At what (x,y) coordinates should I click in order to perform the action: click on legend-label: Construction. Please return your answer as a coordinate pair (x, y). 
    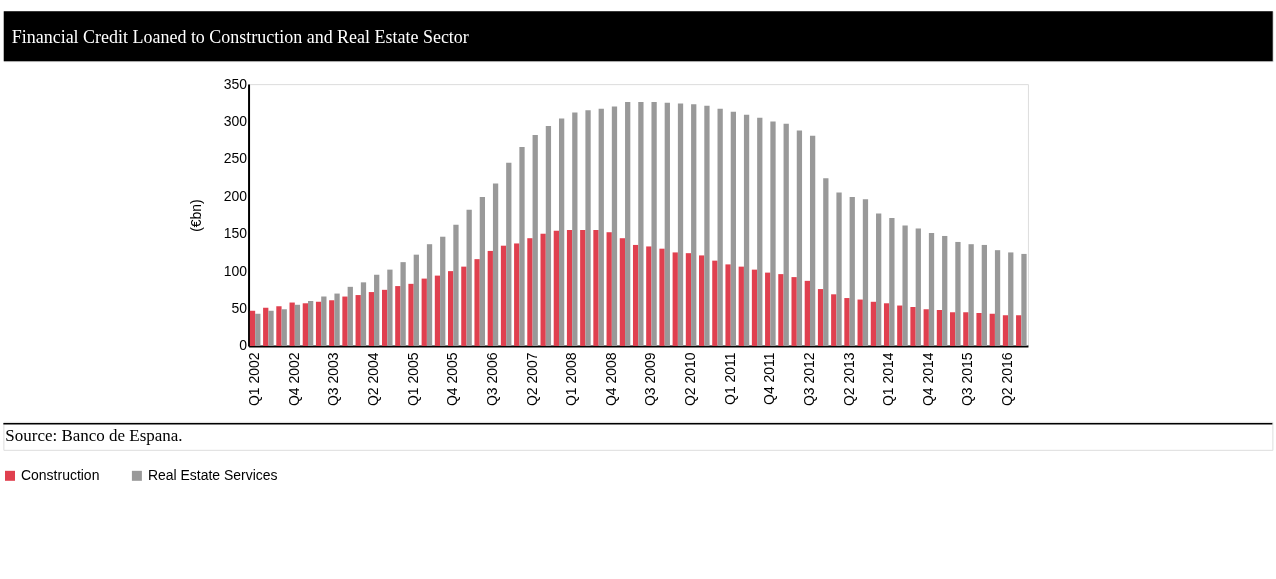
    Looking at the image, I should click on (60, 474).